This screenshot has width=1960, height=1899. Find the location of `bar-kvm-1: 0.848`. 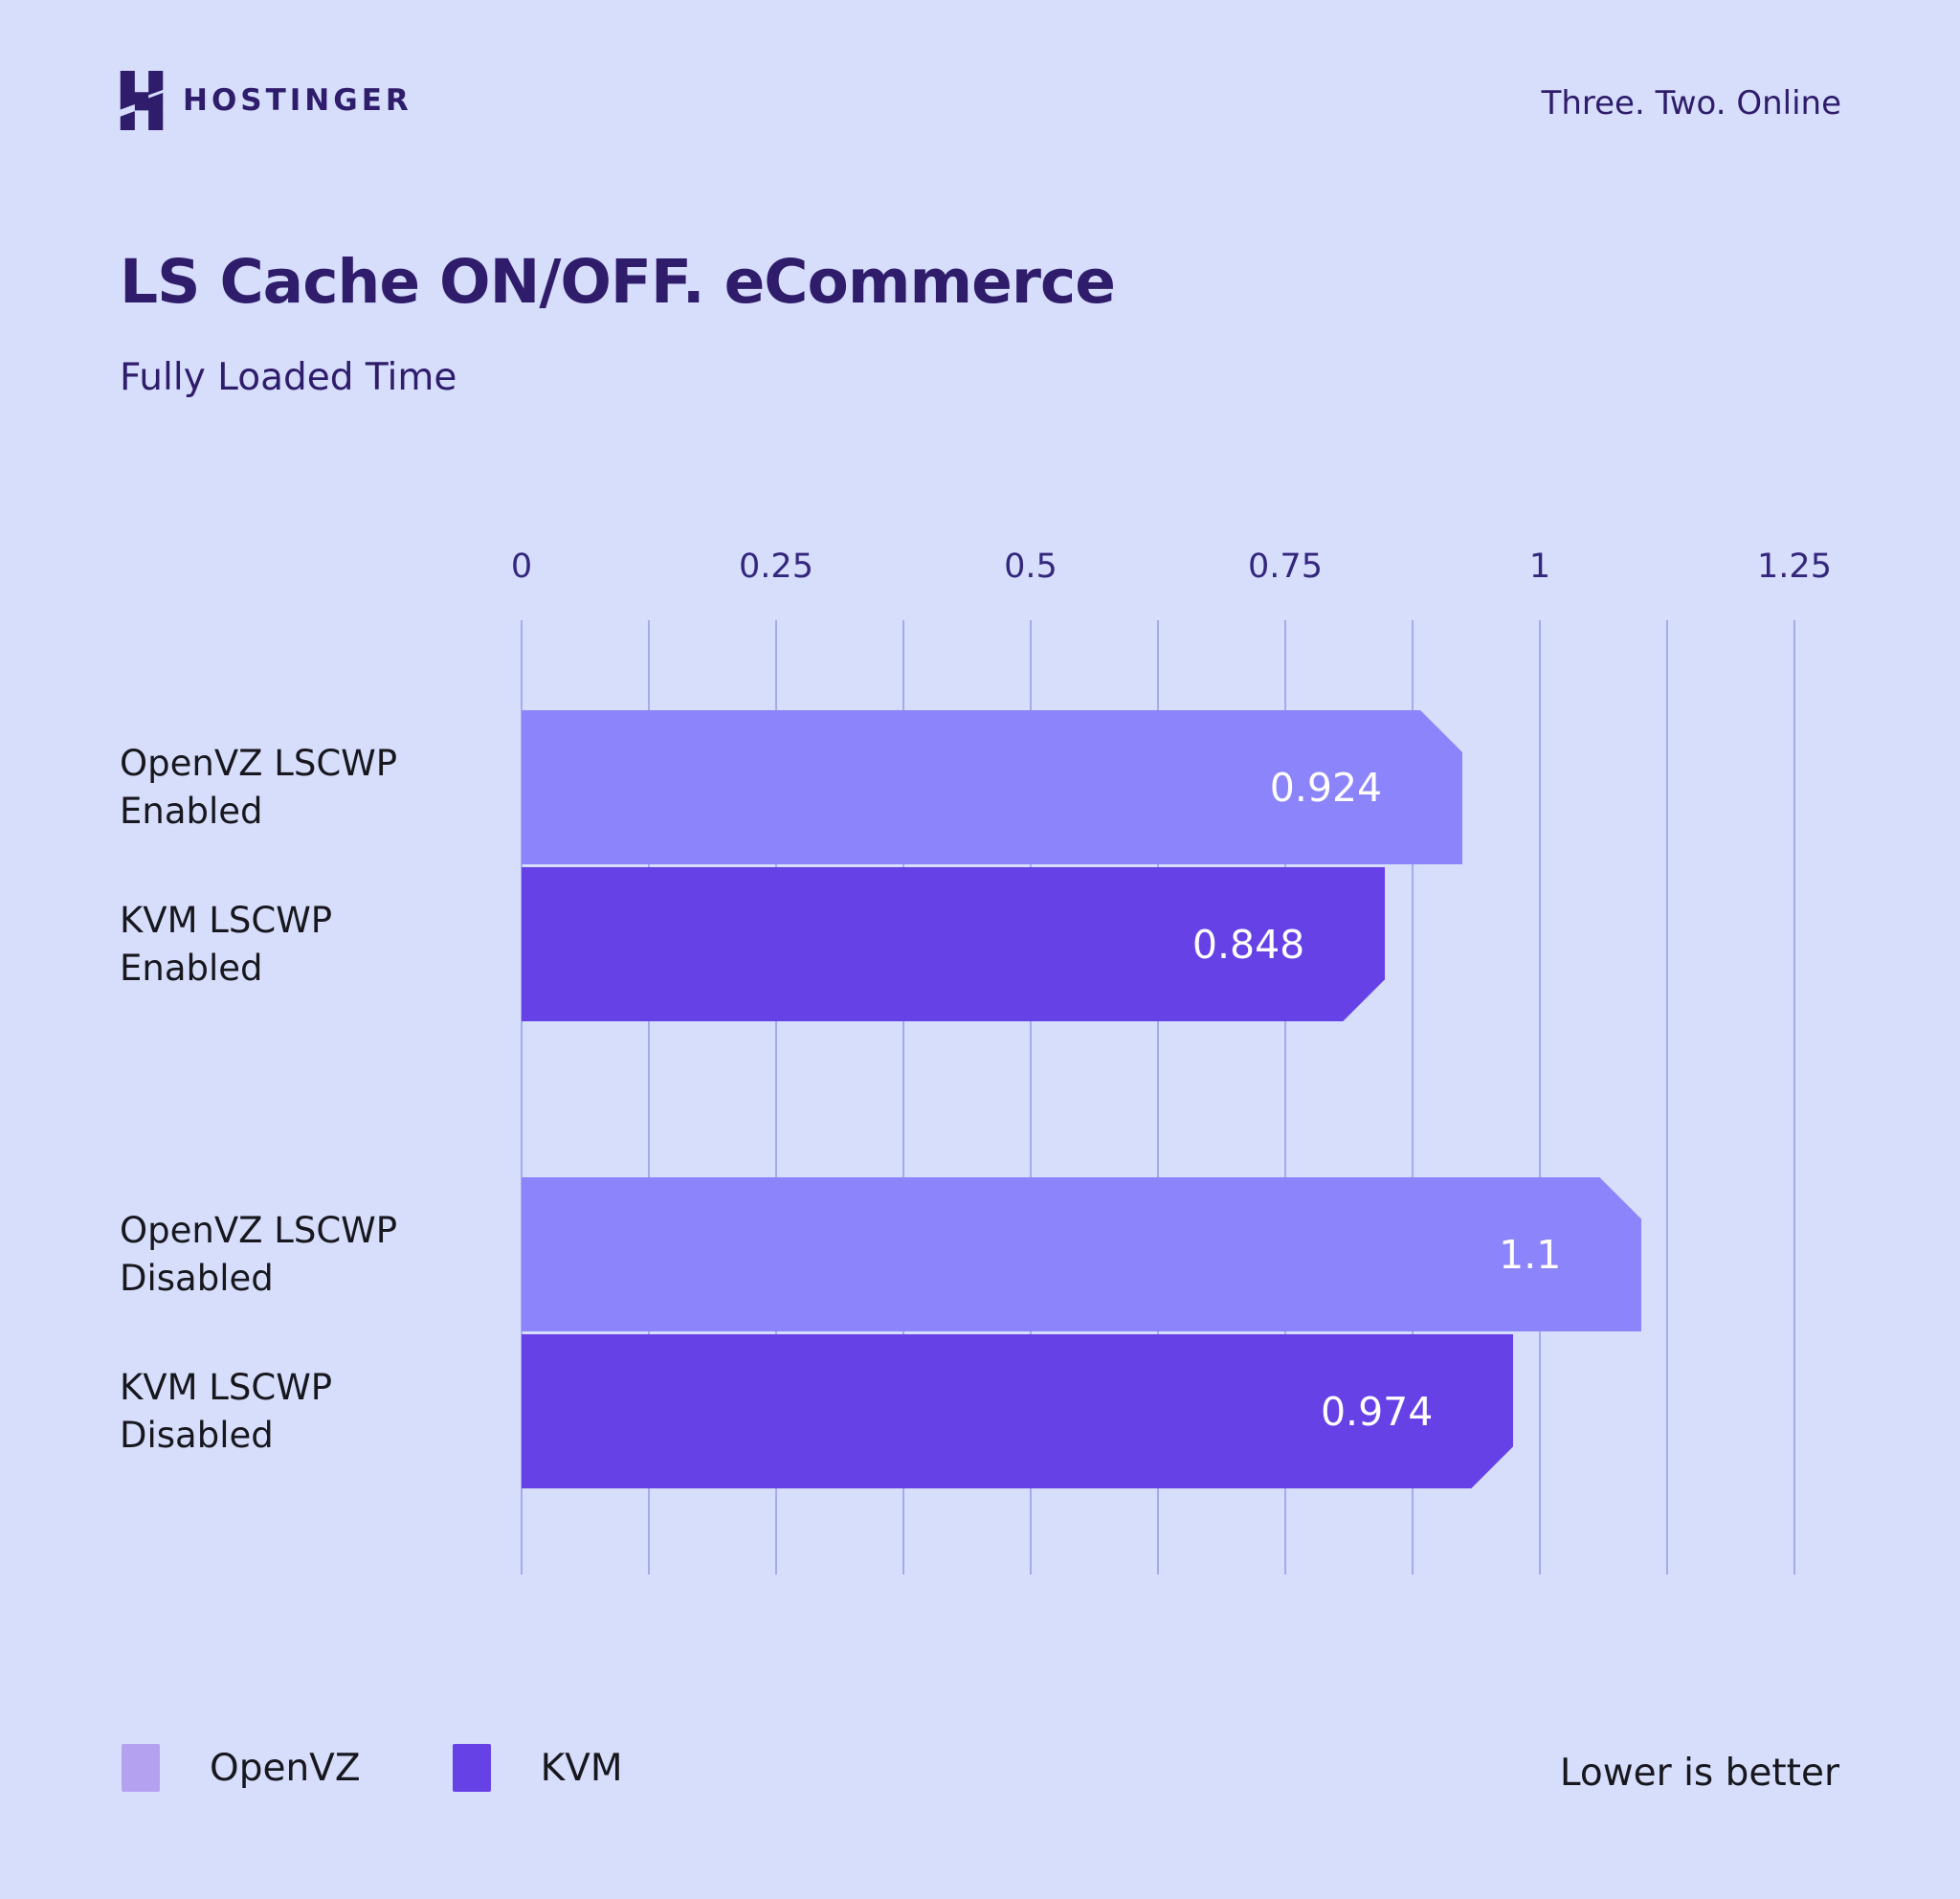

bar-kvm-1: 0.848 is located at coordinates (954, 944).